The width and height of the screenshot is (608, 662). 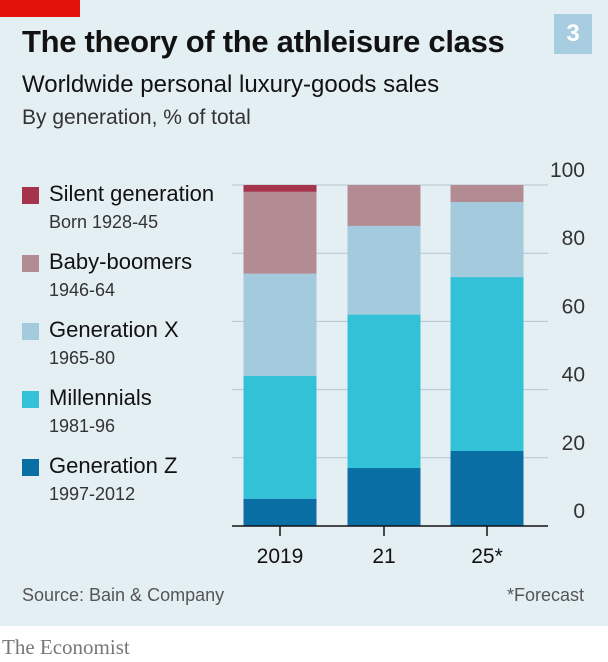 I want to click on y-tick-label: 80, so click(x=573, y=238).